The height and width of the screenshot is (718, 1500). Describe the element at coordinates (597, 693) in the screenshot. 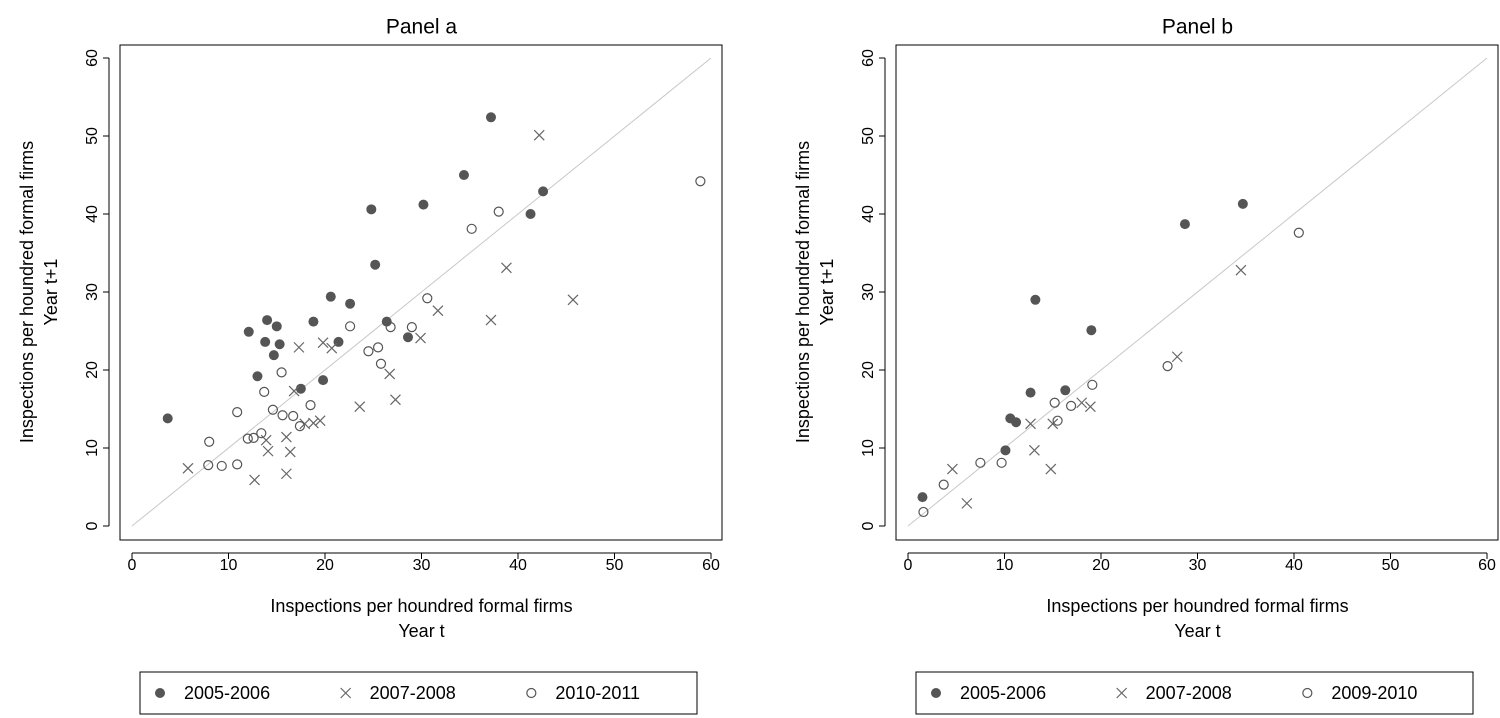

I see `legend-label: 2010-2011` at that location.